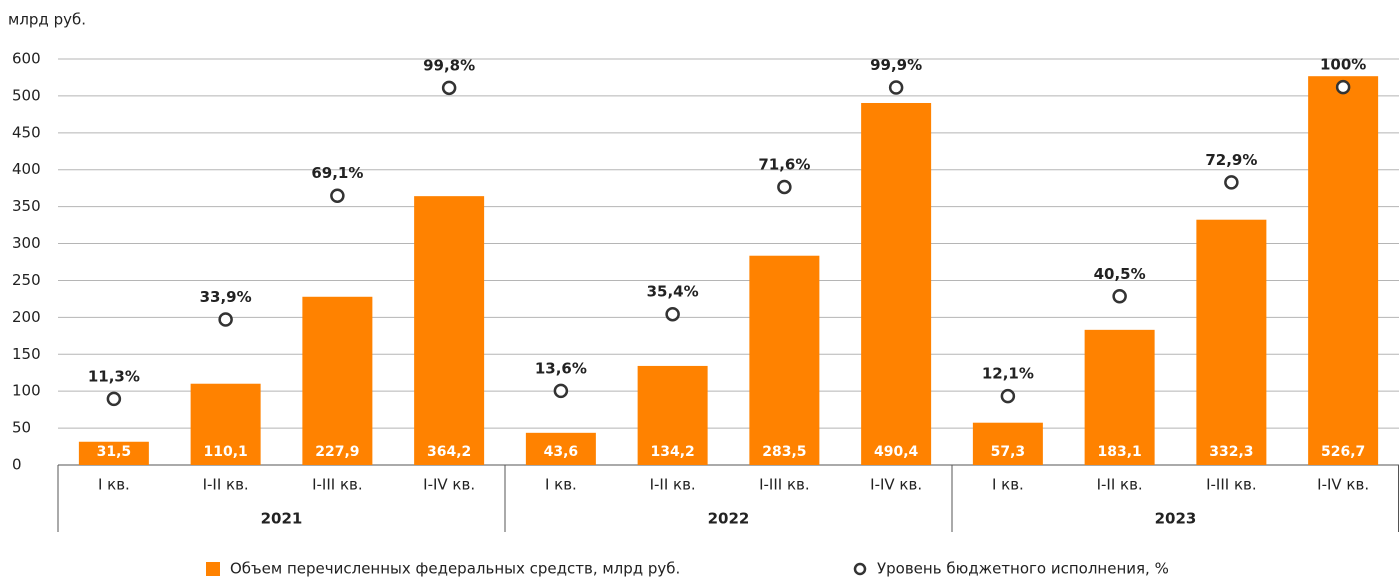 The height and width of the screenshot is (578, 1399). What do you see at coordinates (226, 297) in the screenshot?
I see `point-value-label: 33,9%` at bounding box center [226, 297].